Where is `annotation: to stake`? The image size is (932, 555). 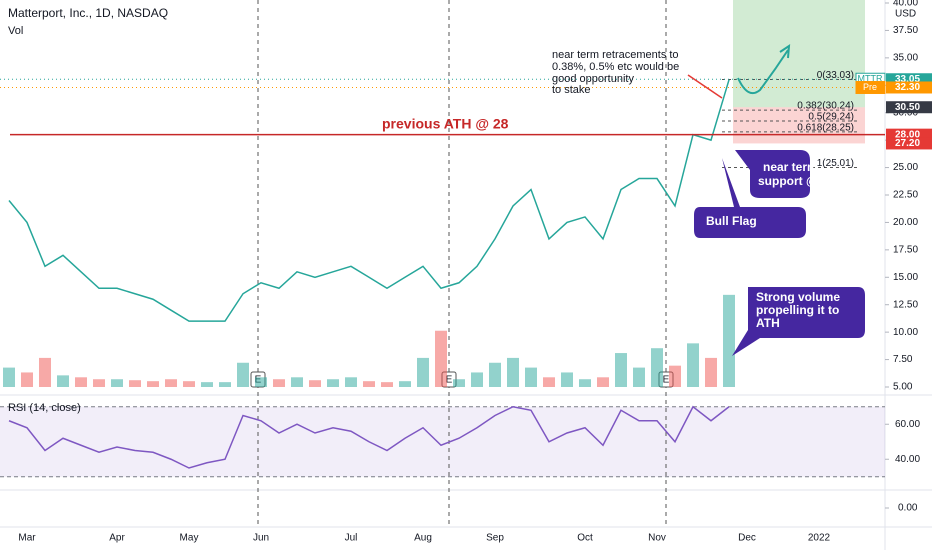 annotation: to stake is located at coordinates (571, 90).